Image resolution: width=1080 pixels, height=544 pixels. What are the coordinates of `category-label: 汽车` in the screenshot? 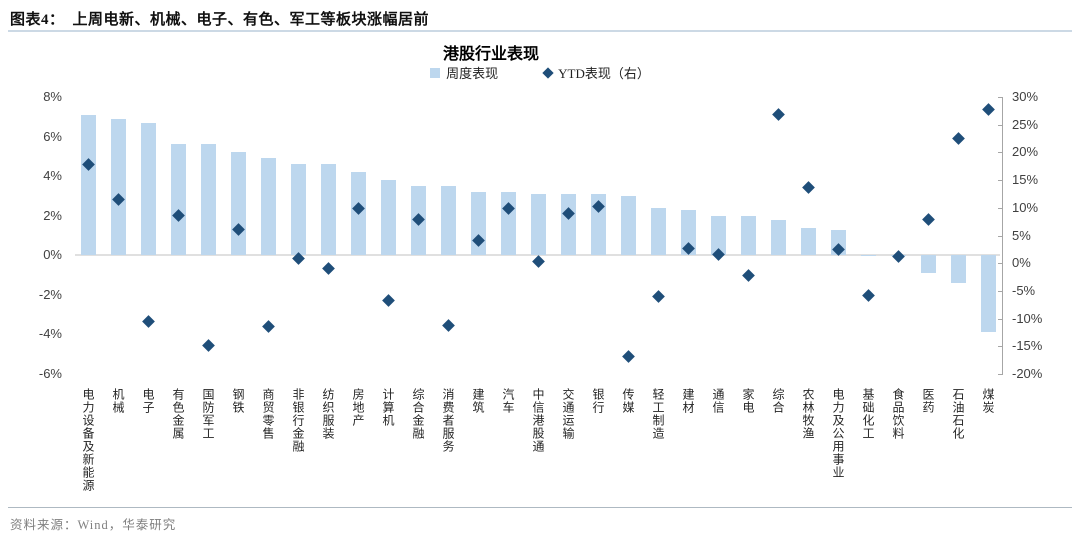 It's located at (508, 401).